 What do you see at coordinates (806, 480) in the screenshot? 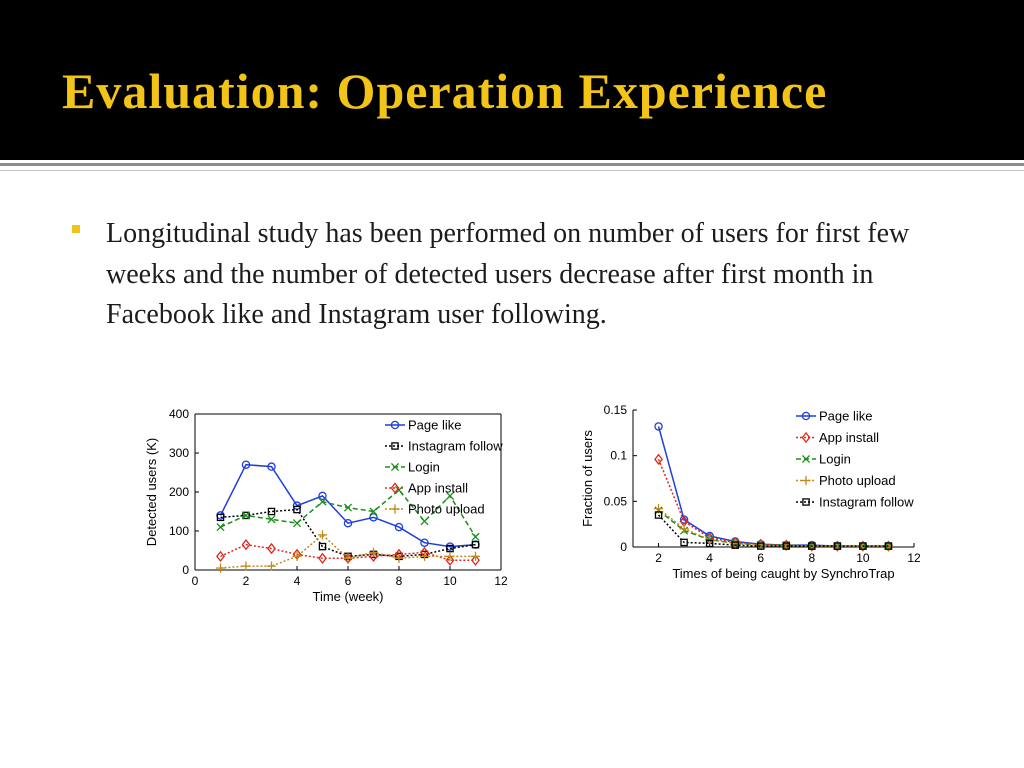
I see `chart2-legend-marker-photo-upload` at bounding box center [806, 480].